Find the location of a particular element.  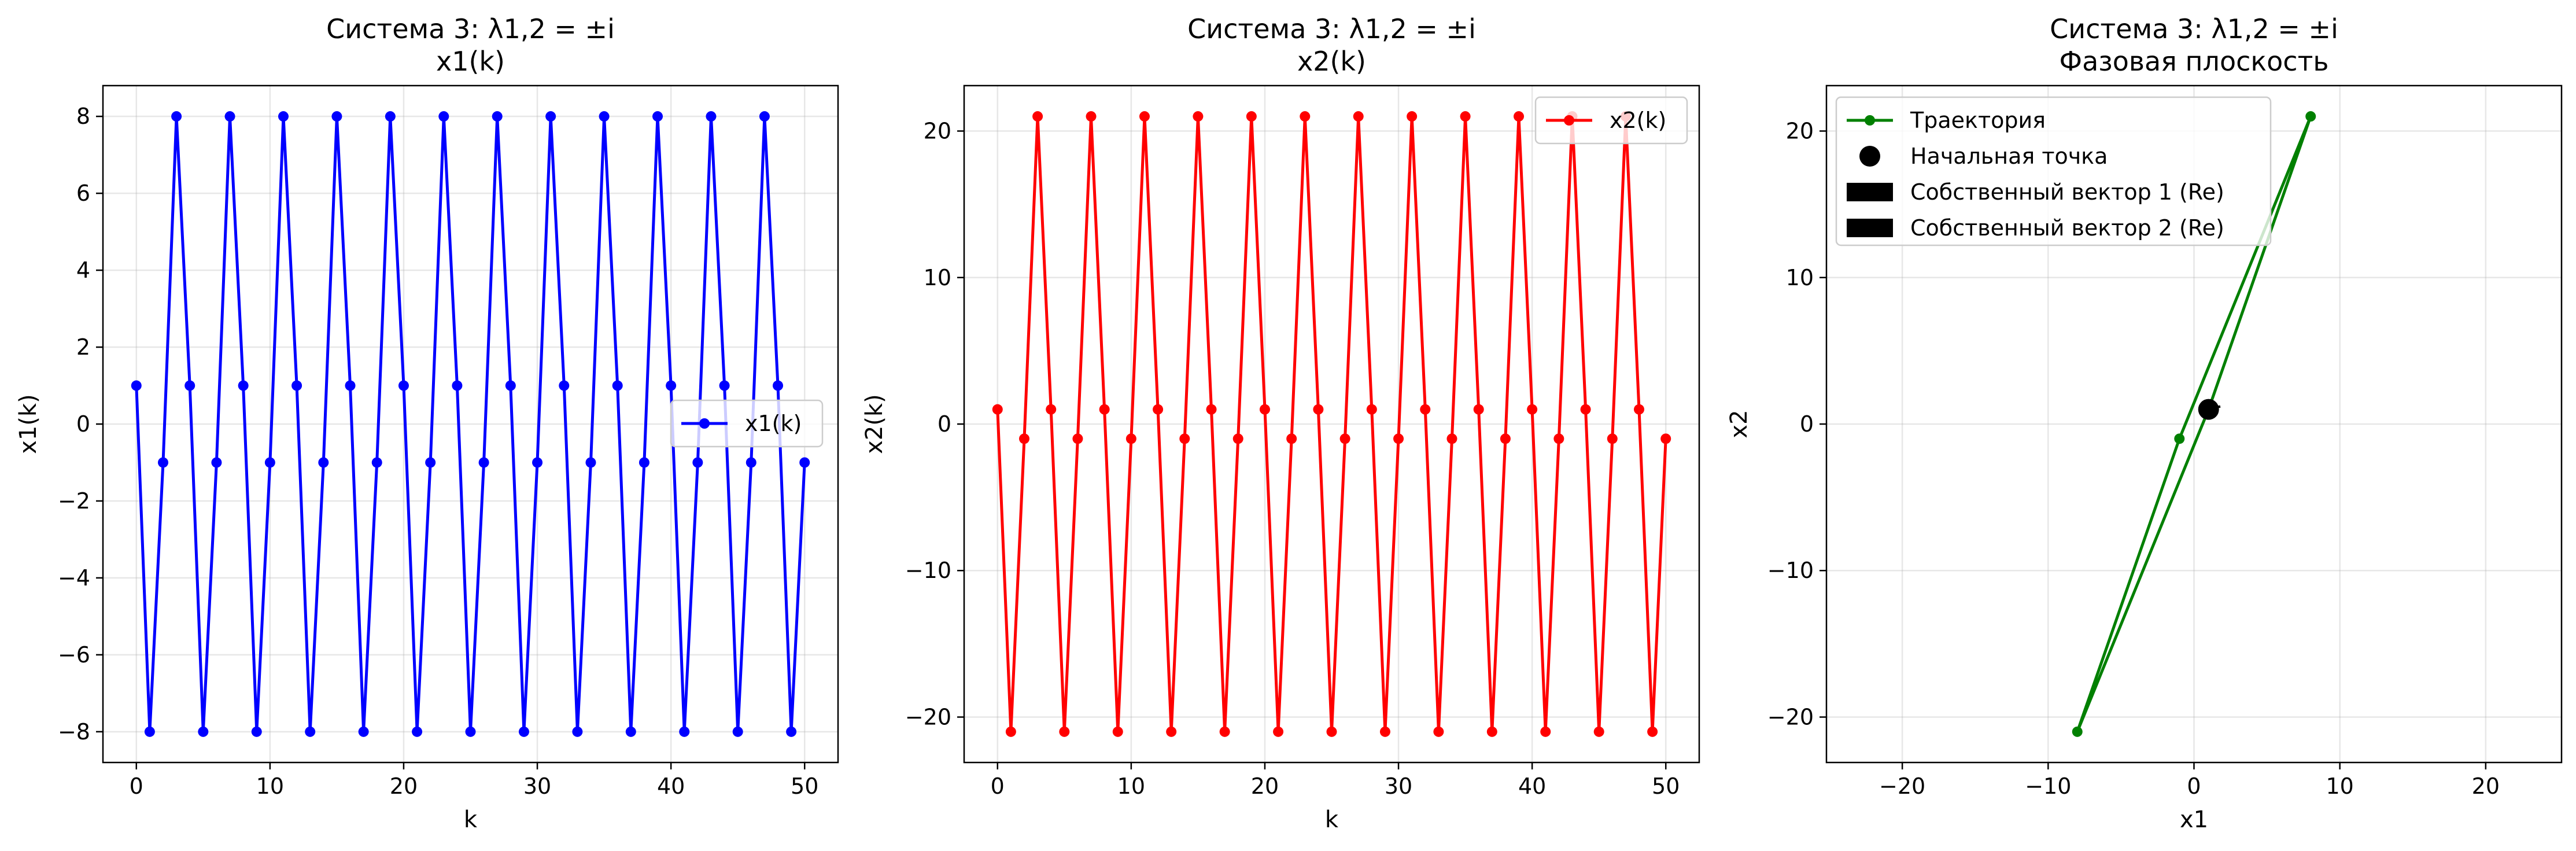

x-tick-label: 10 is located at coordinates (1131, 786).